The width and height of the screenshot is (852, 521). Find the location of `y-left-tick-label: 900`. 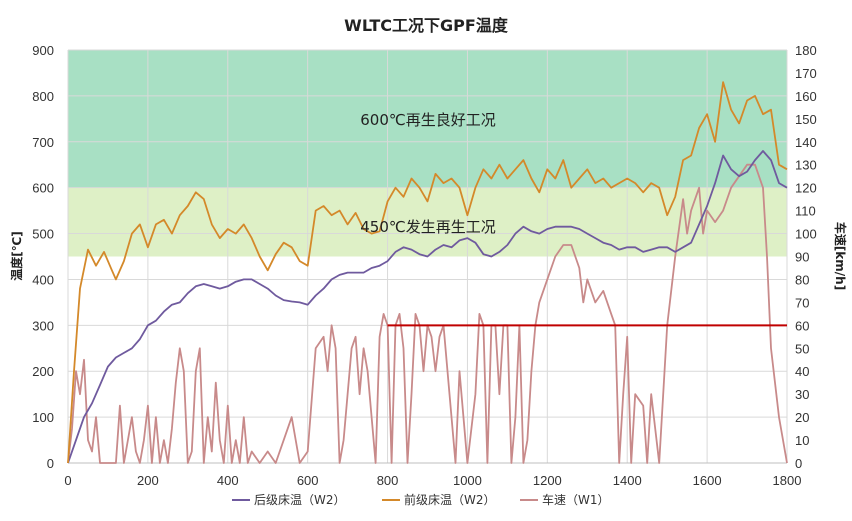

y-left-tick-label: 900 is located at coordinates (43, 50).